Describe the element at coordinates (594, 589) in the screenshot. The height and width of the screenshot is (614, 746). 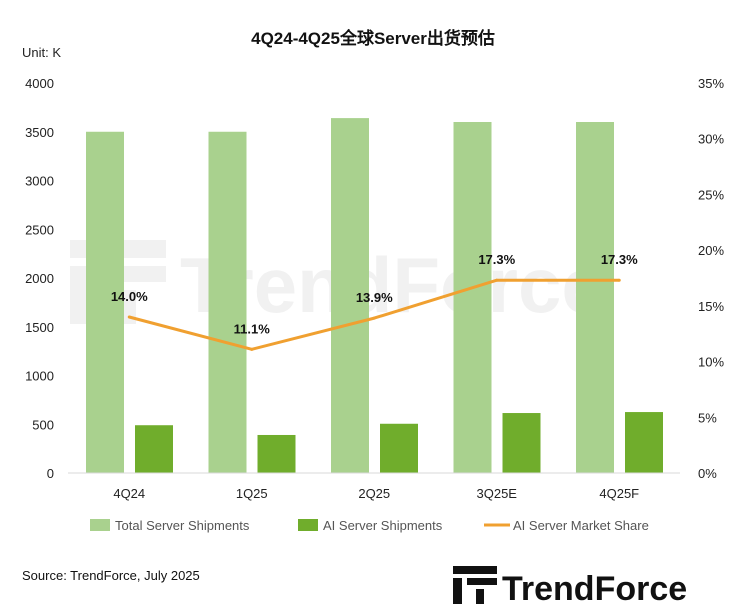
I see `logo-text: TrendForce` at that location.